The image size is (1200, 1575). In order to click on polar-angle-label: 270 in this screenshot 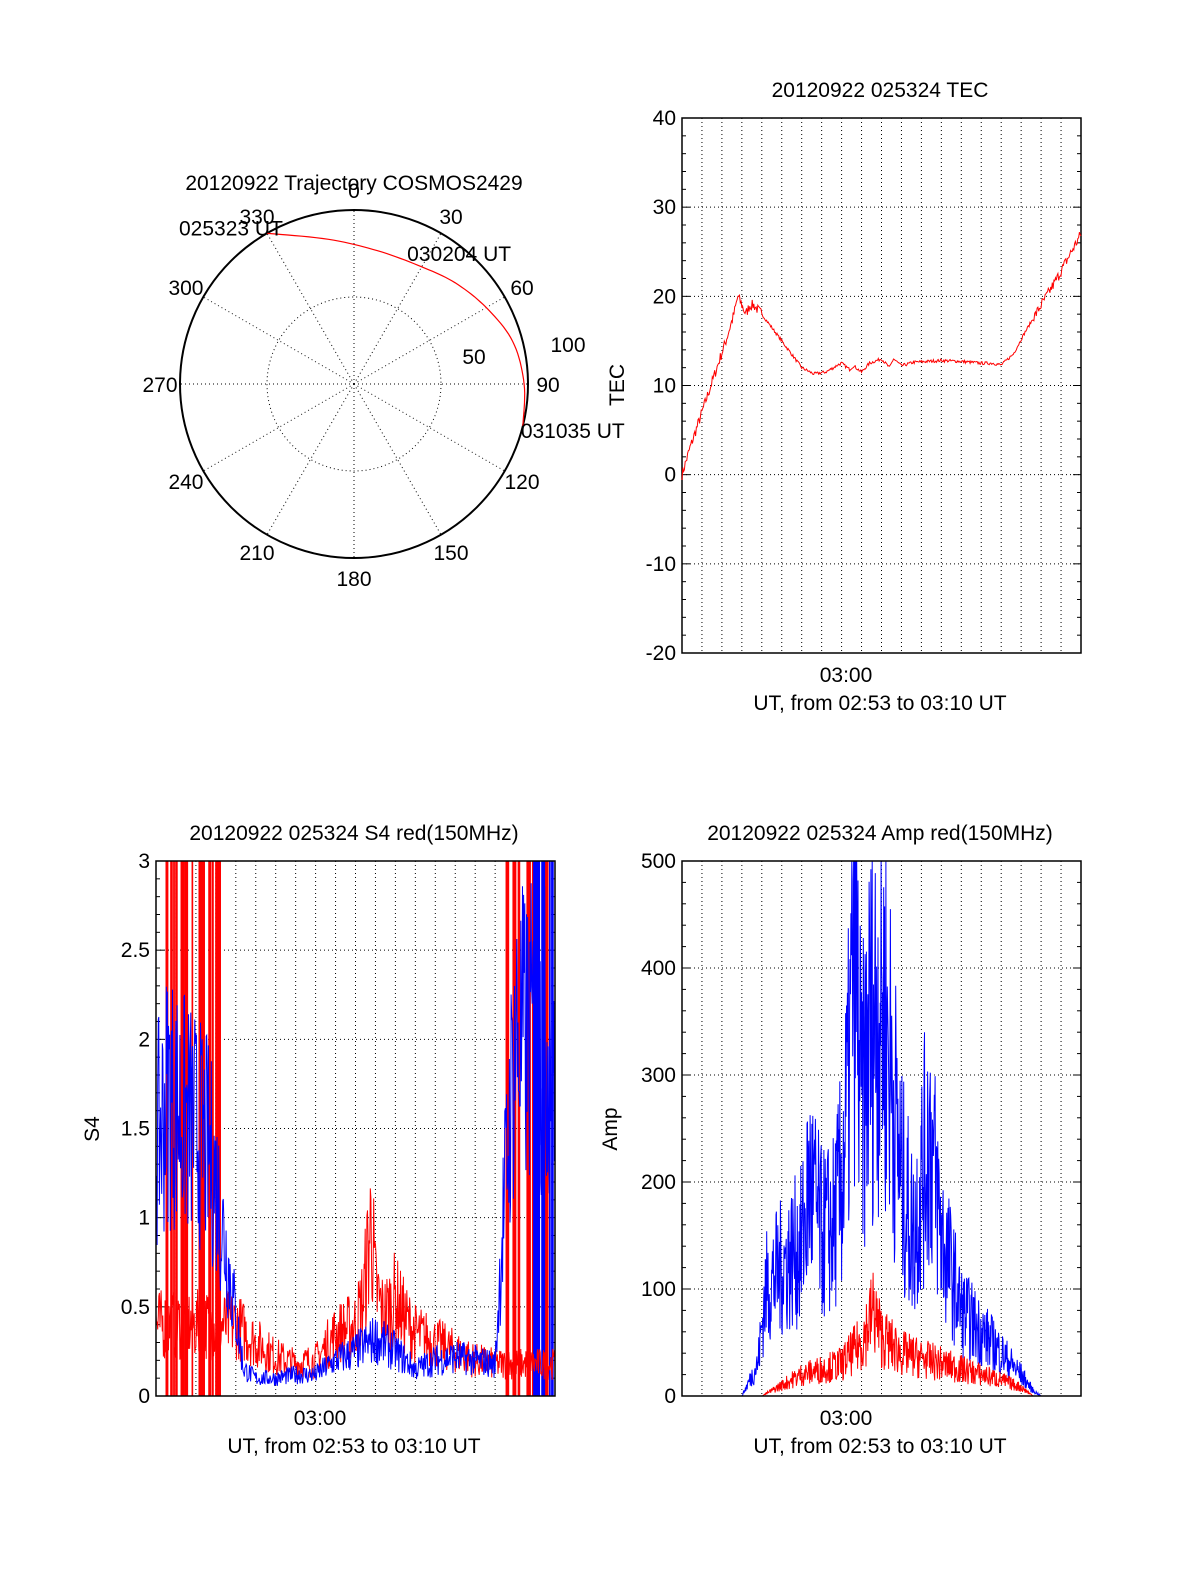, I will do `click(159, 385)`.